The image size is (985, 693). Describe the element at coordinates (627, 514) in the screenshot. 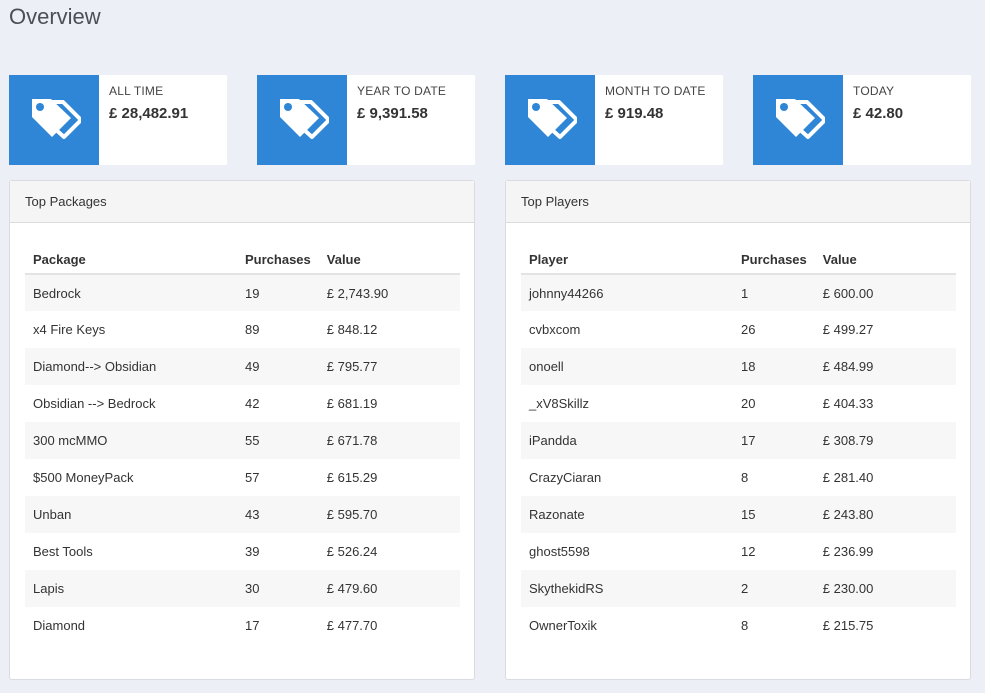

I see `player-name: Razonate` at that location.